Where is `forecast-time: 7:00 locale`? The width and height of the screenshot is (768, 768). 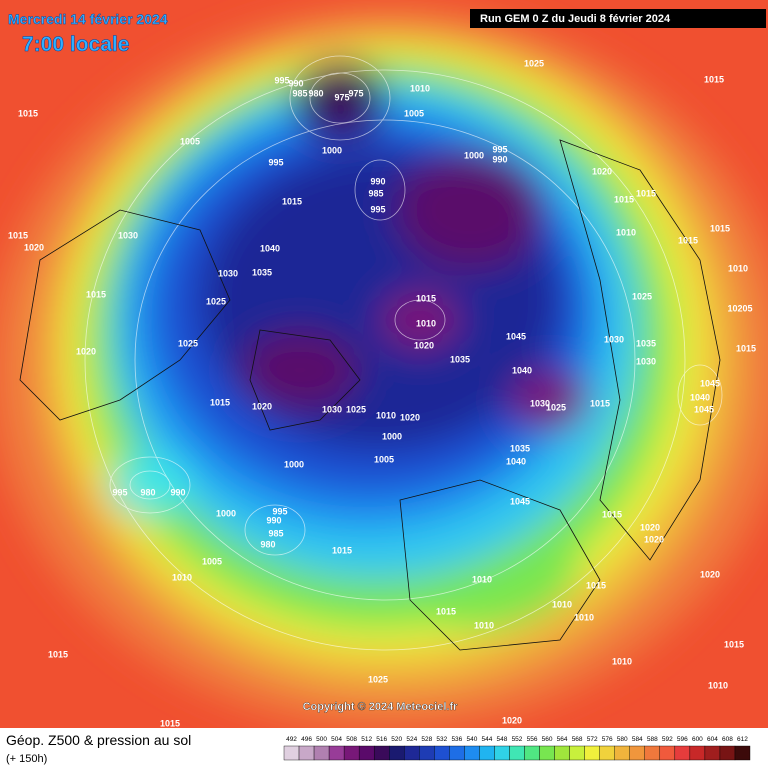
forecast-time: 7:00 locale is located at coordinates (75, 44).